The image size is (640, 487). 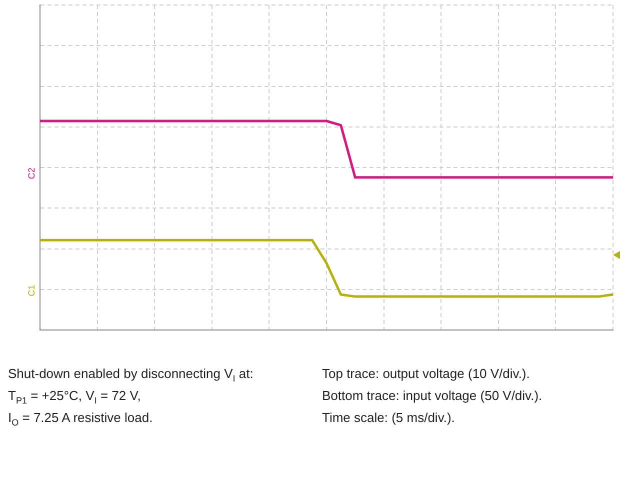 What do you see at coordinates (389, 418) in the screenshot?
I see `text: Time scale: (5 ms/div.).` at bounding box center [389, 418].